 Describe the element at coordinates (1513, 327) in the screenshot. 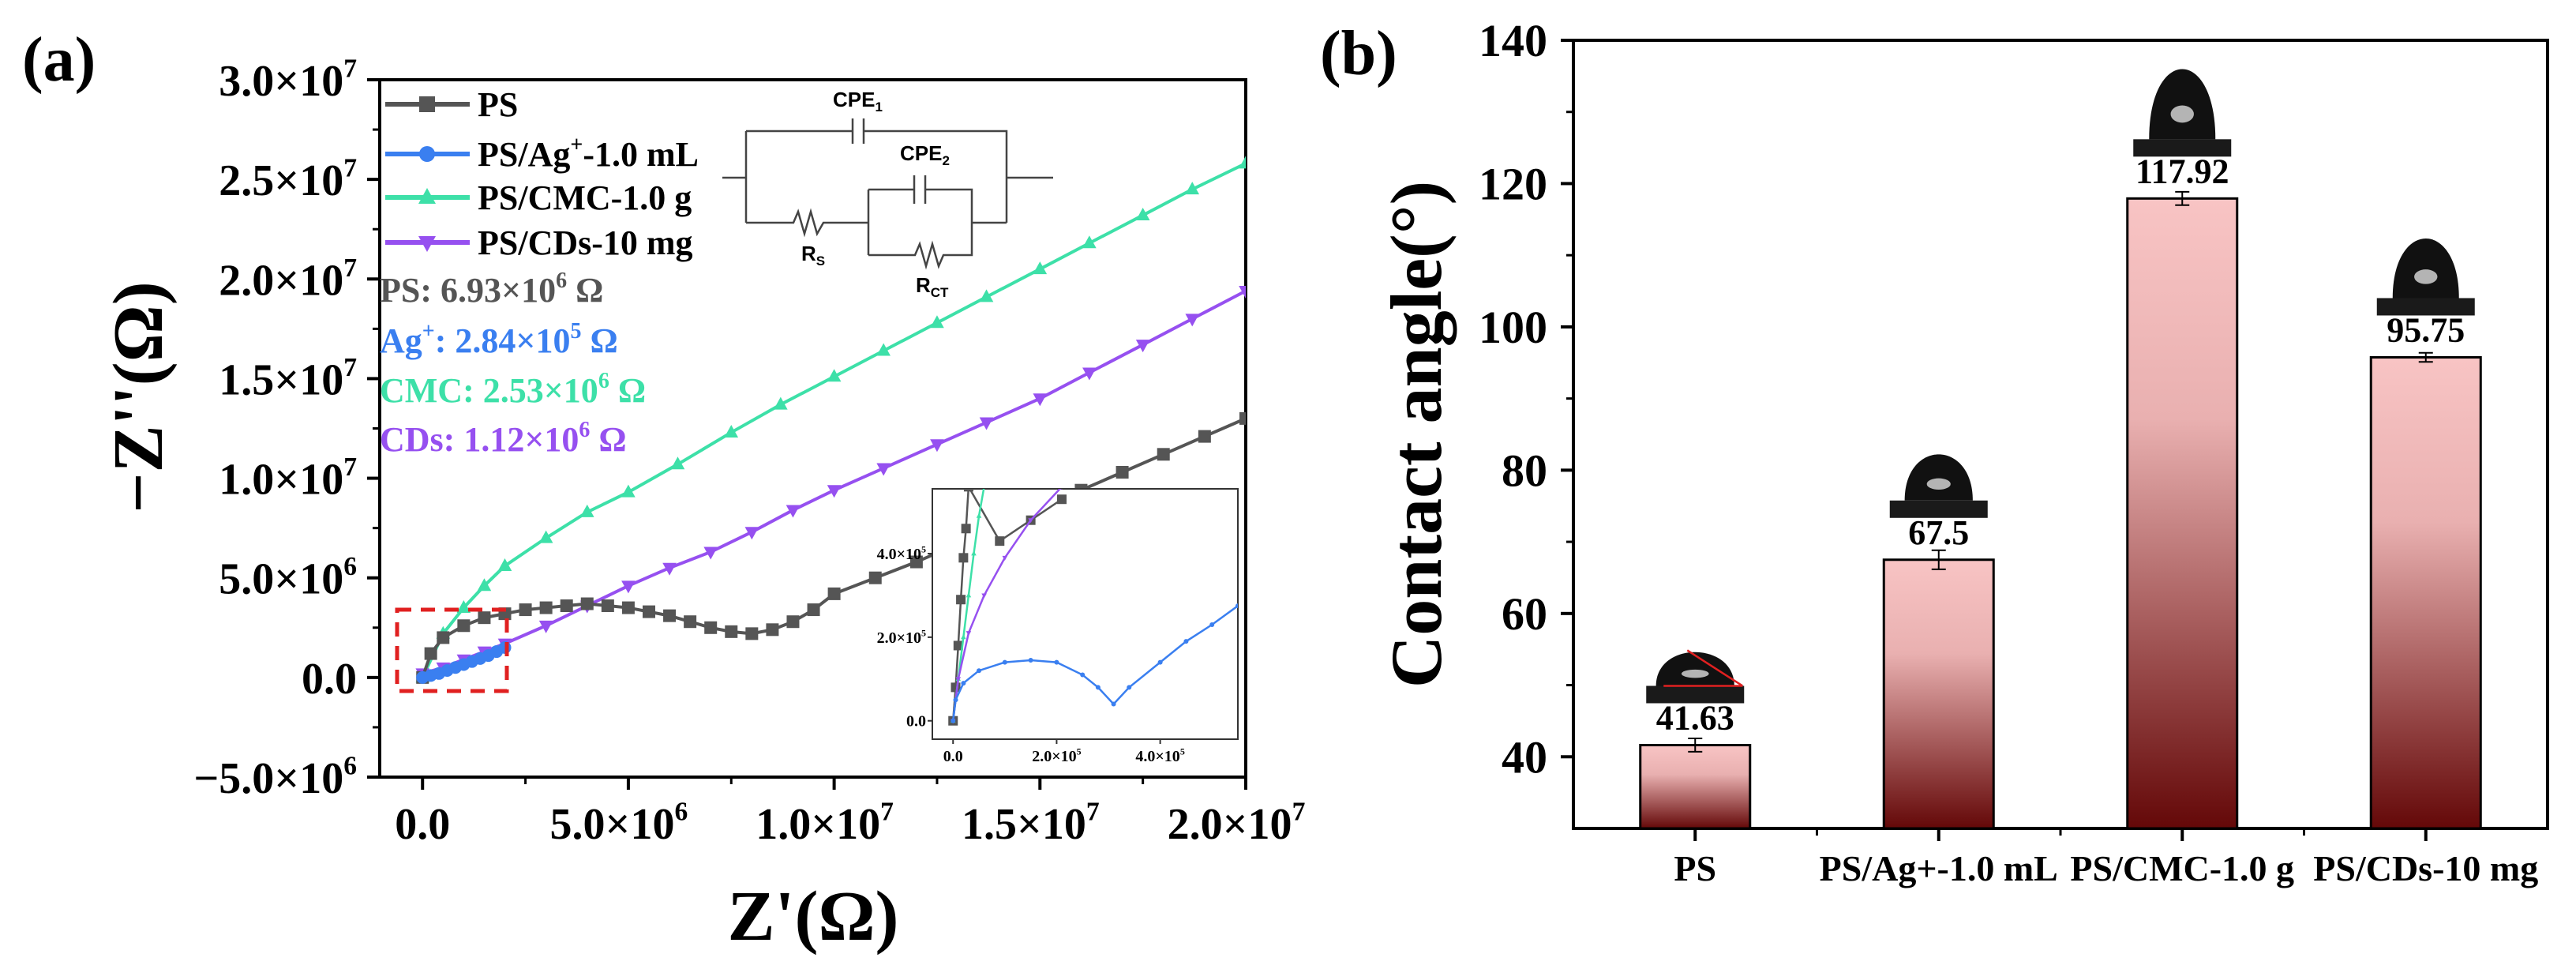

I see `y-tick-label-b: 100` at that location.